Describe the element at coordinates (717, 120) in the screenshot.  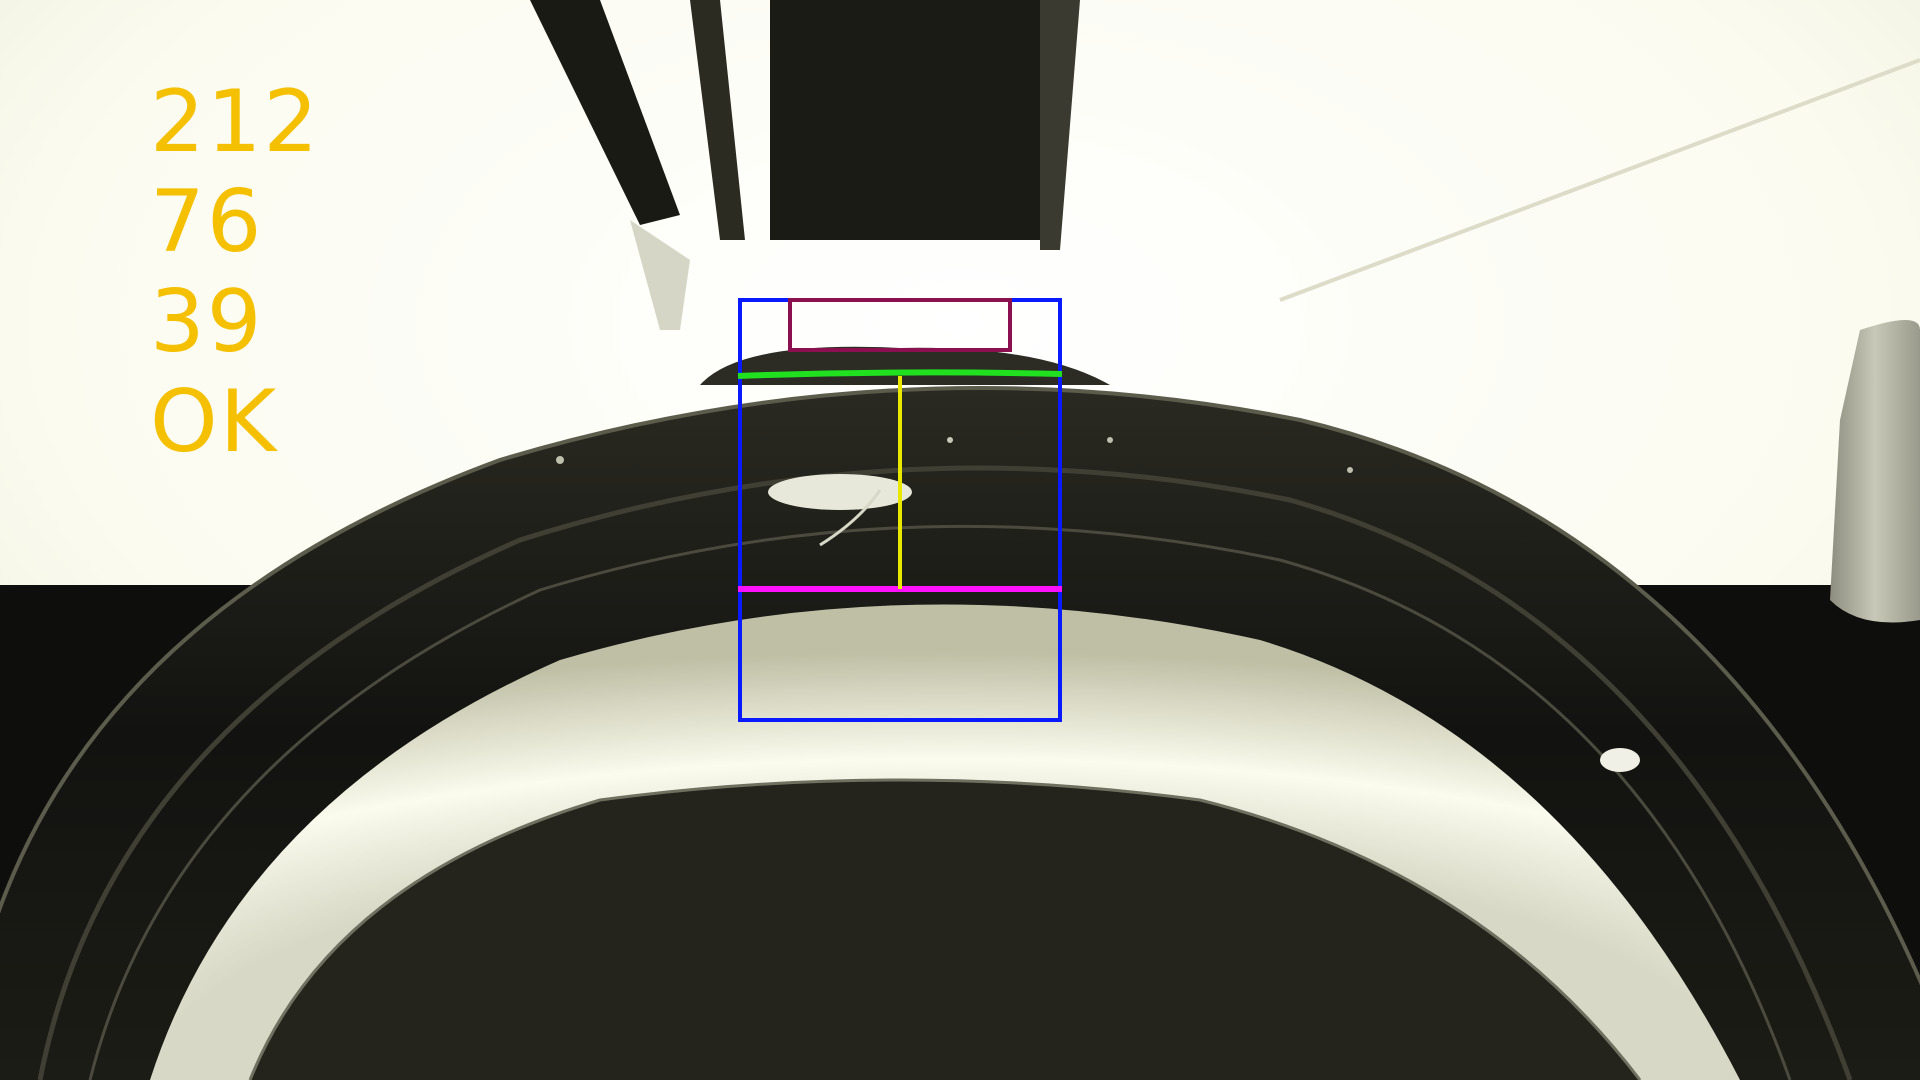
I see `tool-guide` at that location.